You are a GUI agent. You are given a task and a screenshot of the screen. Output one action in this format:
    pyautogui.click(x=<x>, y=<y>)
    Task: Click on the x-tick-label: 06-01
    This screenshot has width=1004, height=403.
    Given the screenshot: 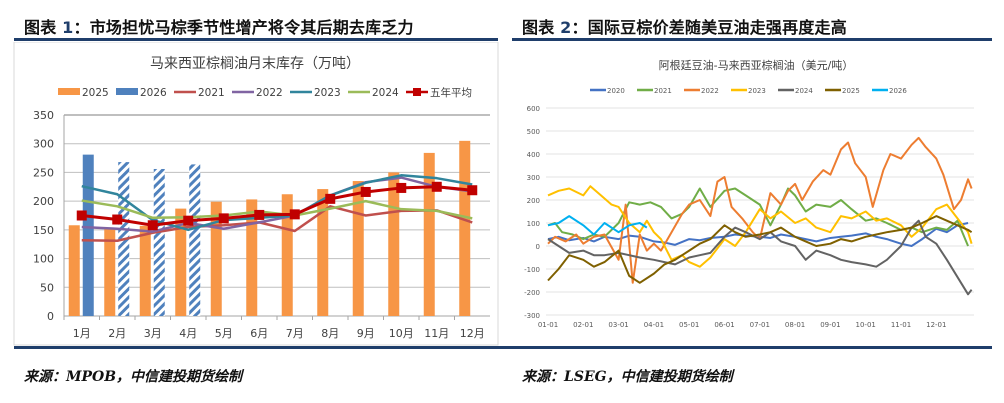 What is the action you would take?
    pyautogui.click(x=724, y=325)
    